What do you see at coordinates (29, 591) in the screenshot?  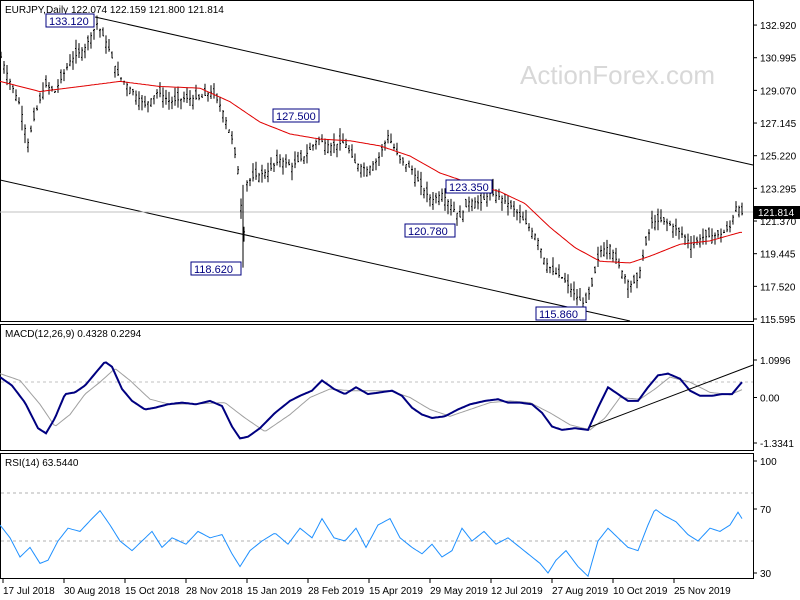 I see `date-tick-label: 17 Jul 2018` at bounding box center [29, 591].